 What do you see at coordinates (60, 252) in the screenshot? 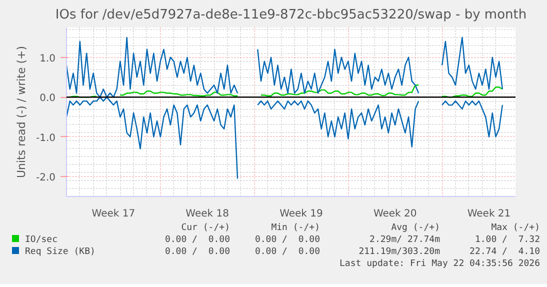
I see `legend-label: Req Size (KB)` at bounding box center [60, 252].